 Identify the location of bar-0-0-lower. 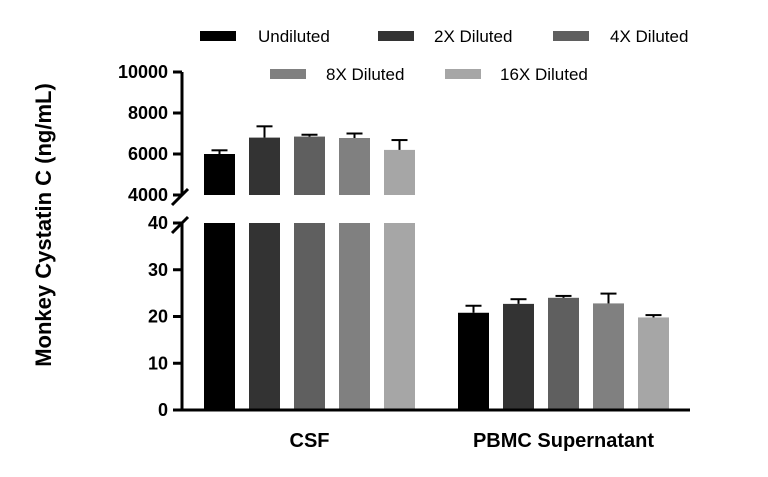
(219, 316).